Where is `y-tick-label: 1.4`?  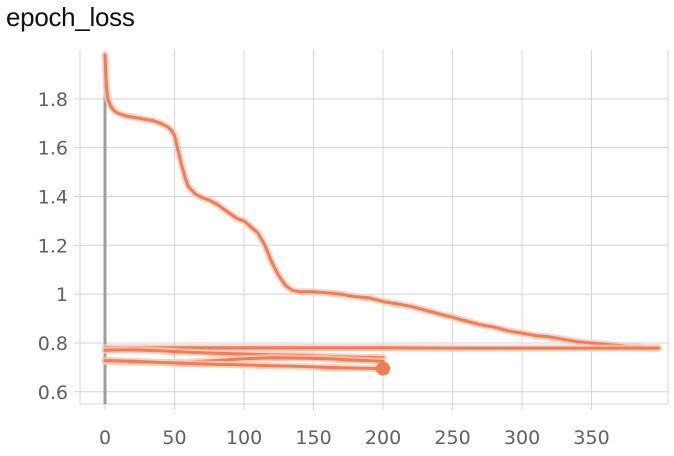 y-tick-label: 1.4 is located at coordinates (53, 197).